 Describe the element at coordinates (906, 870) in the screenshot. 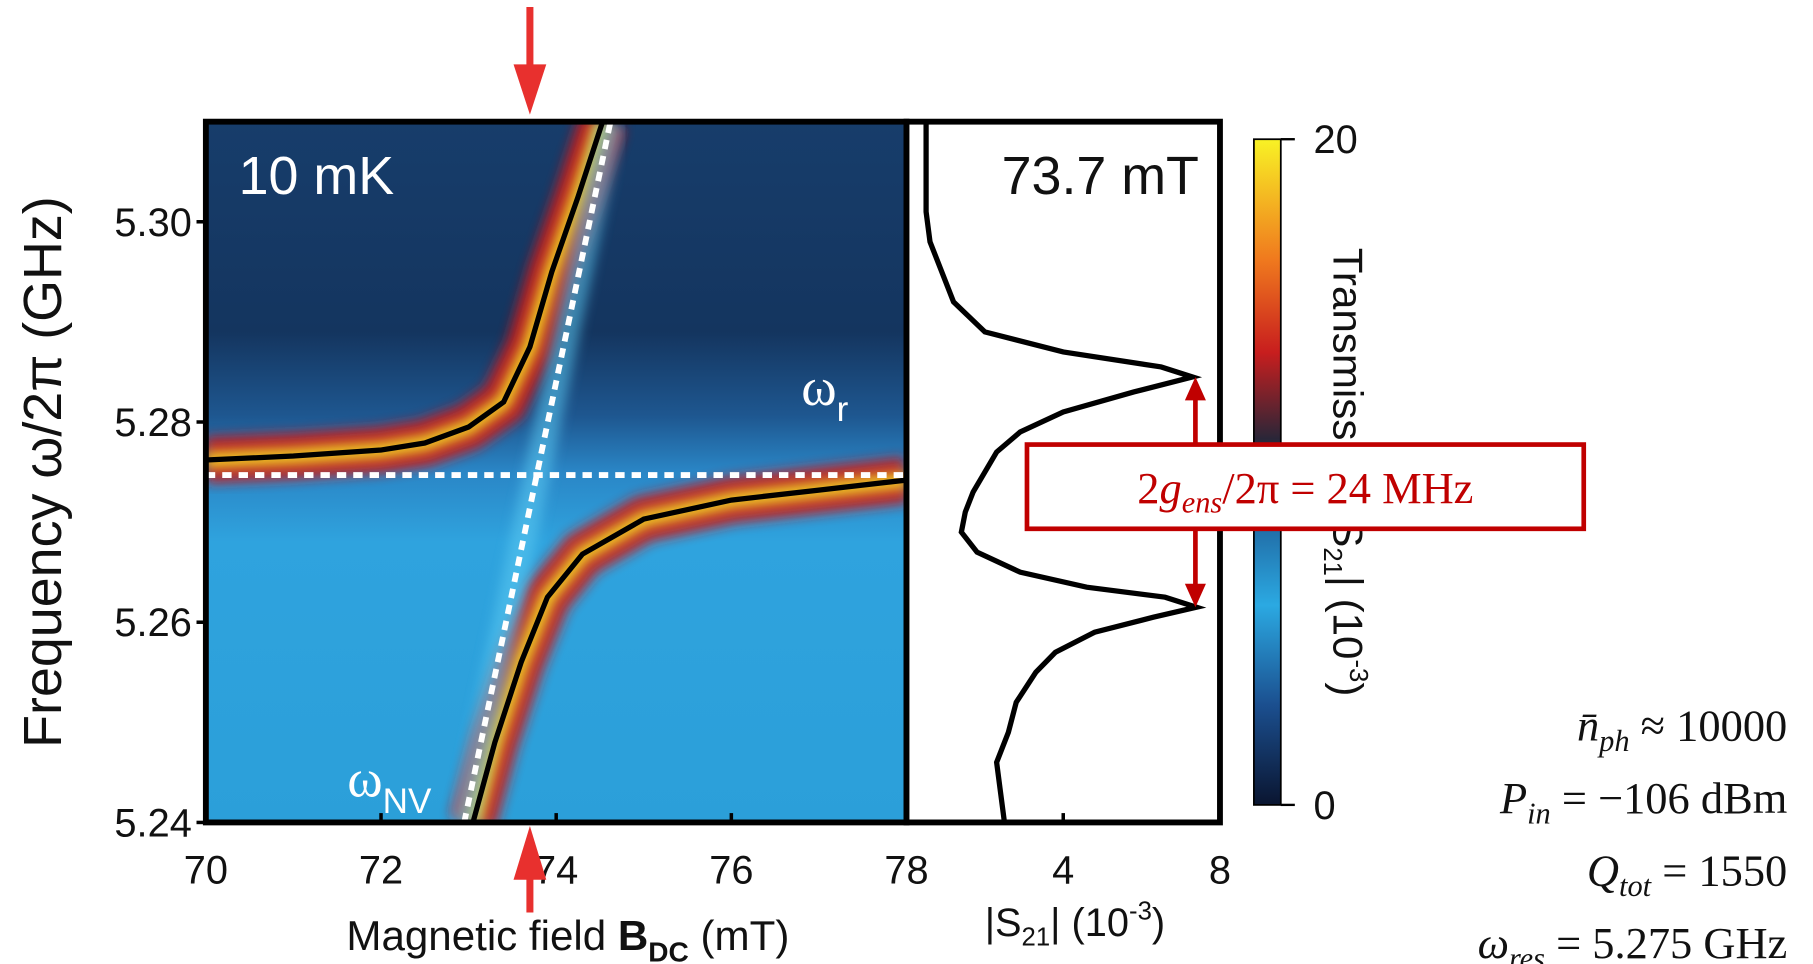

I see `x-tick-label: 78` at that location.